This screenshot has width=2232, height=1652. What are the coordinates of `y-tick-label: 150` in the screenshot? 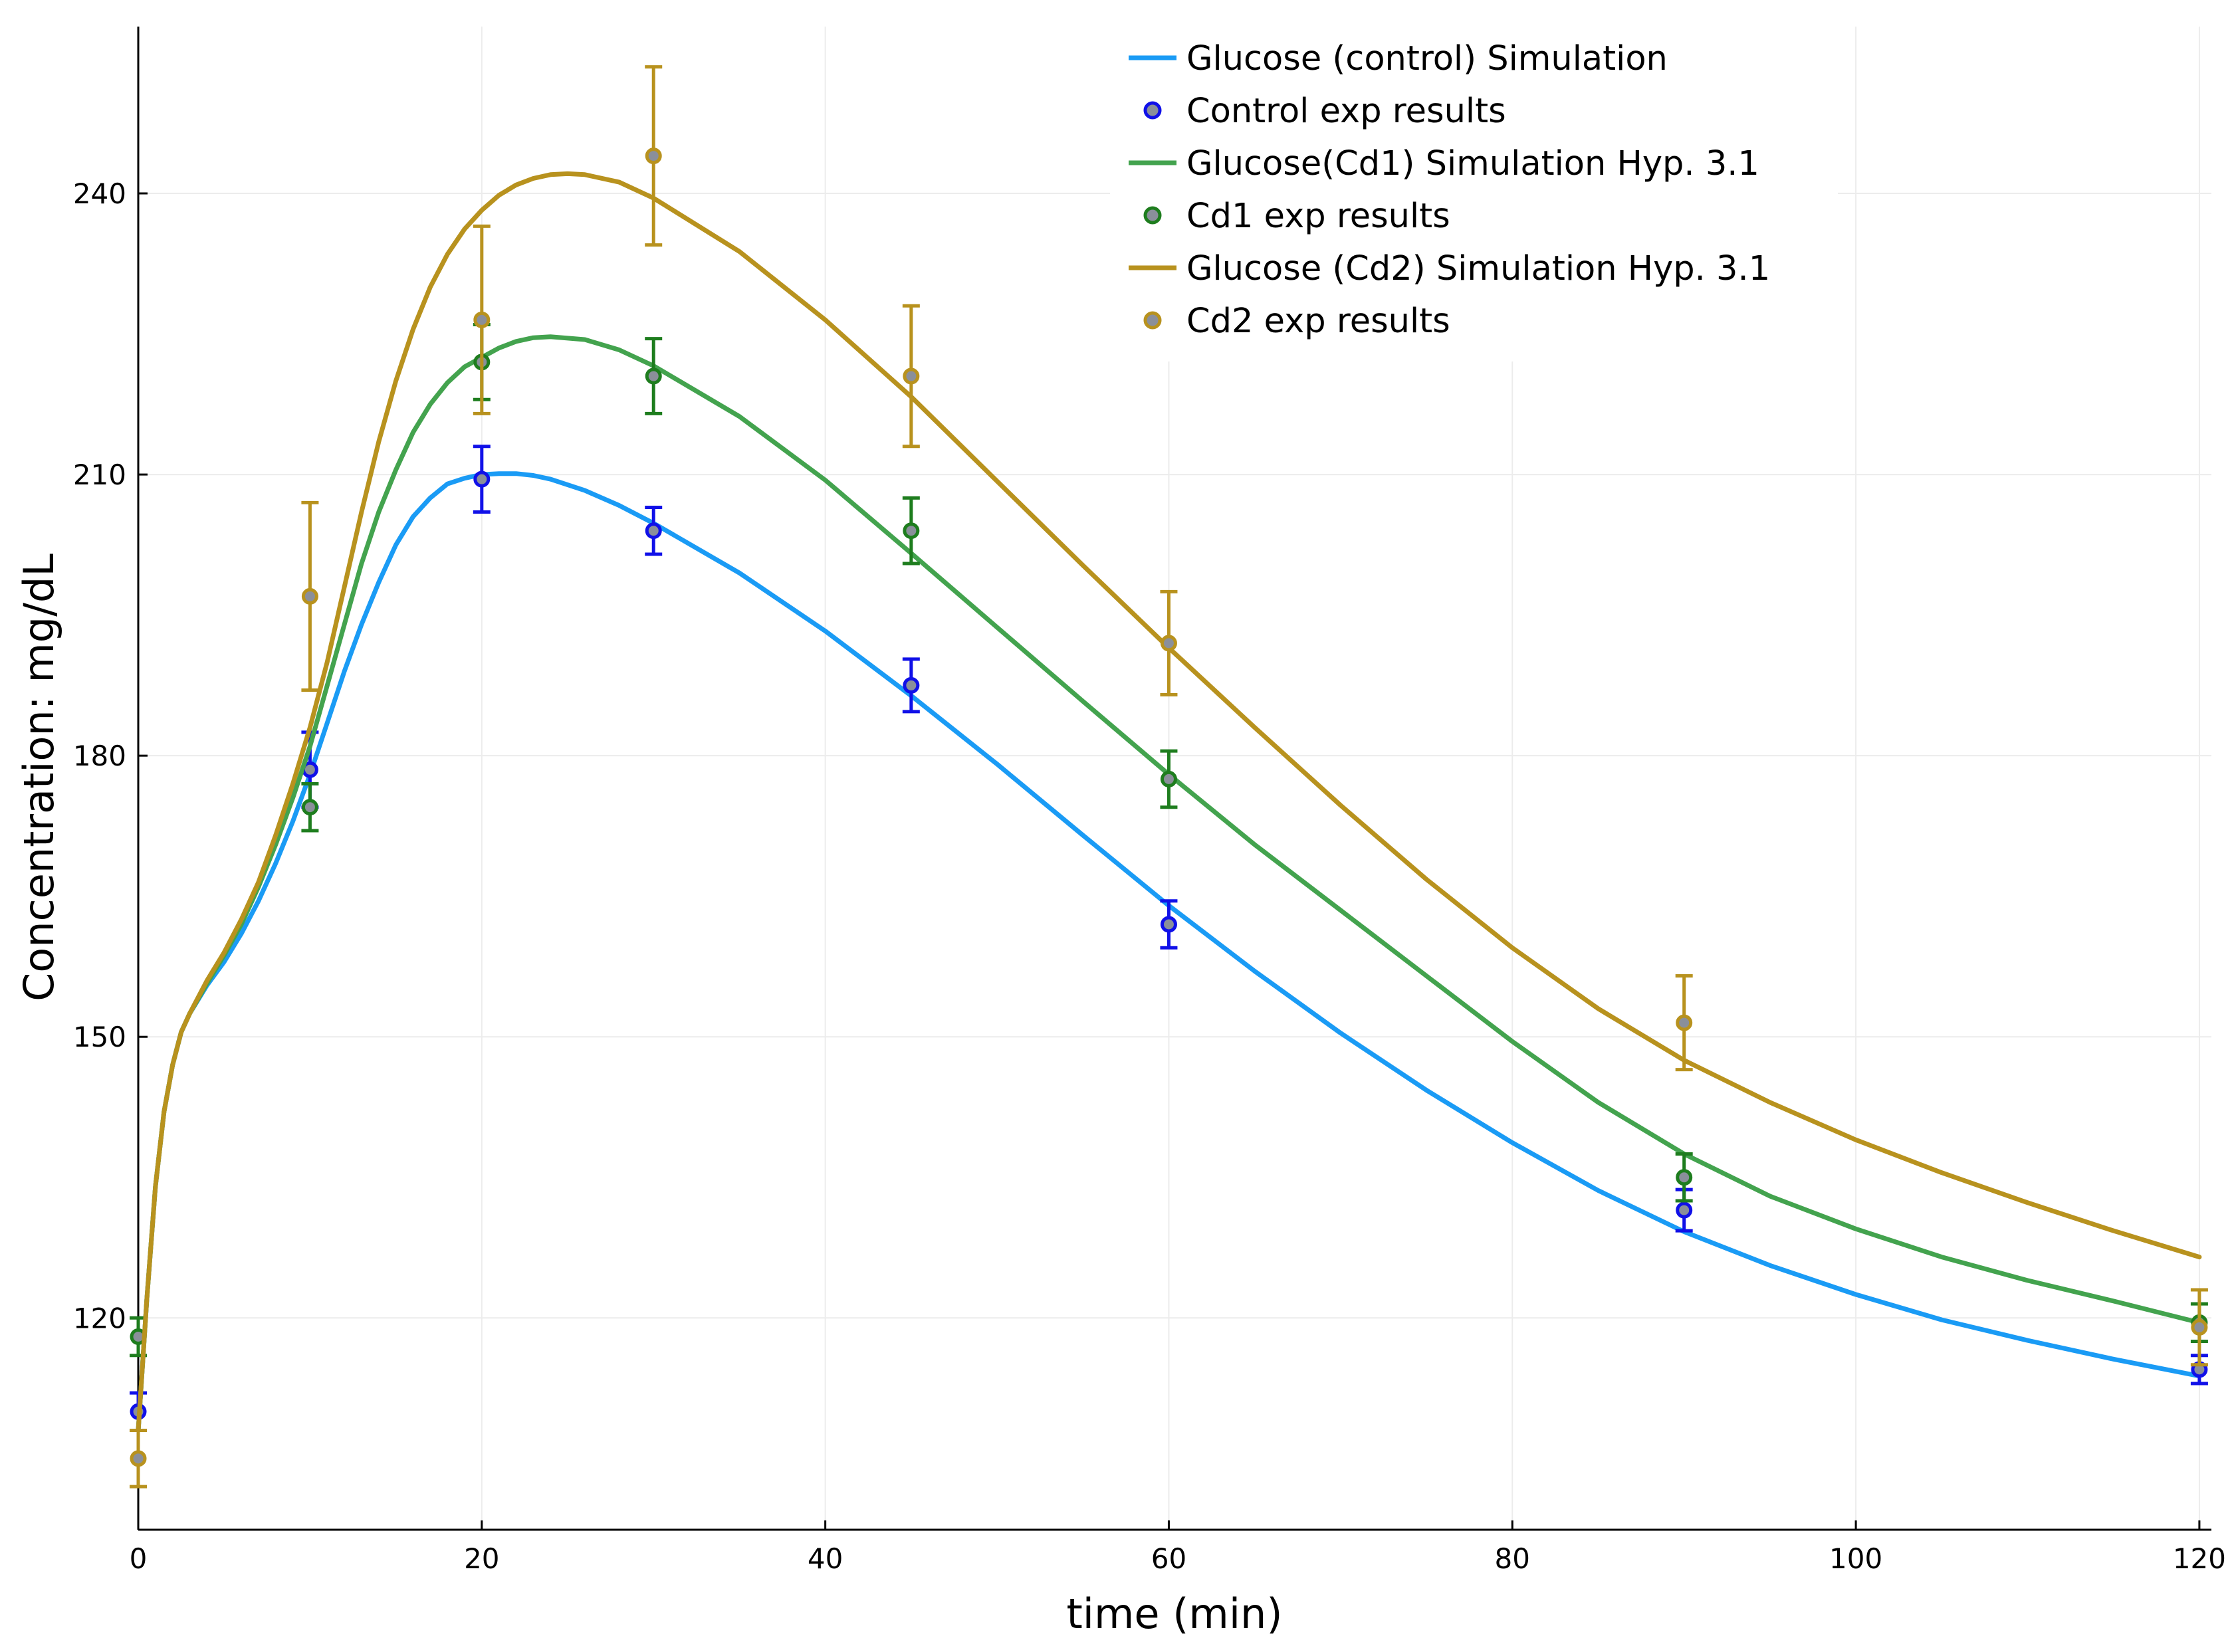 It's located at (100, 1037).